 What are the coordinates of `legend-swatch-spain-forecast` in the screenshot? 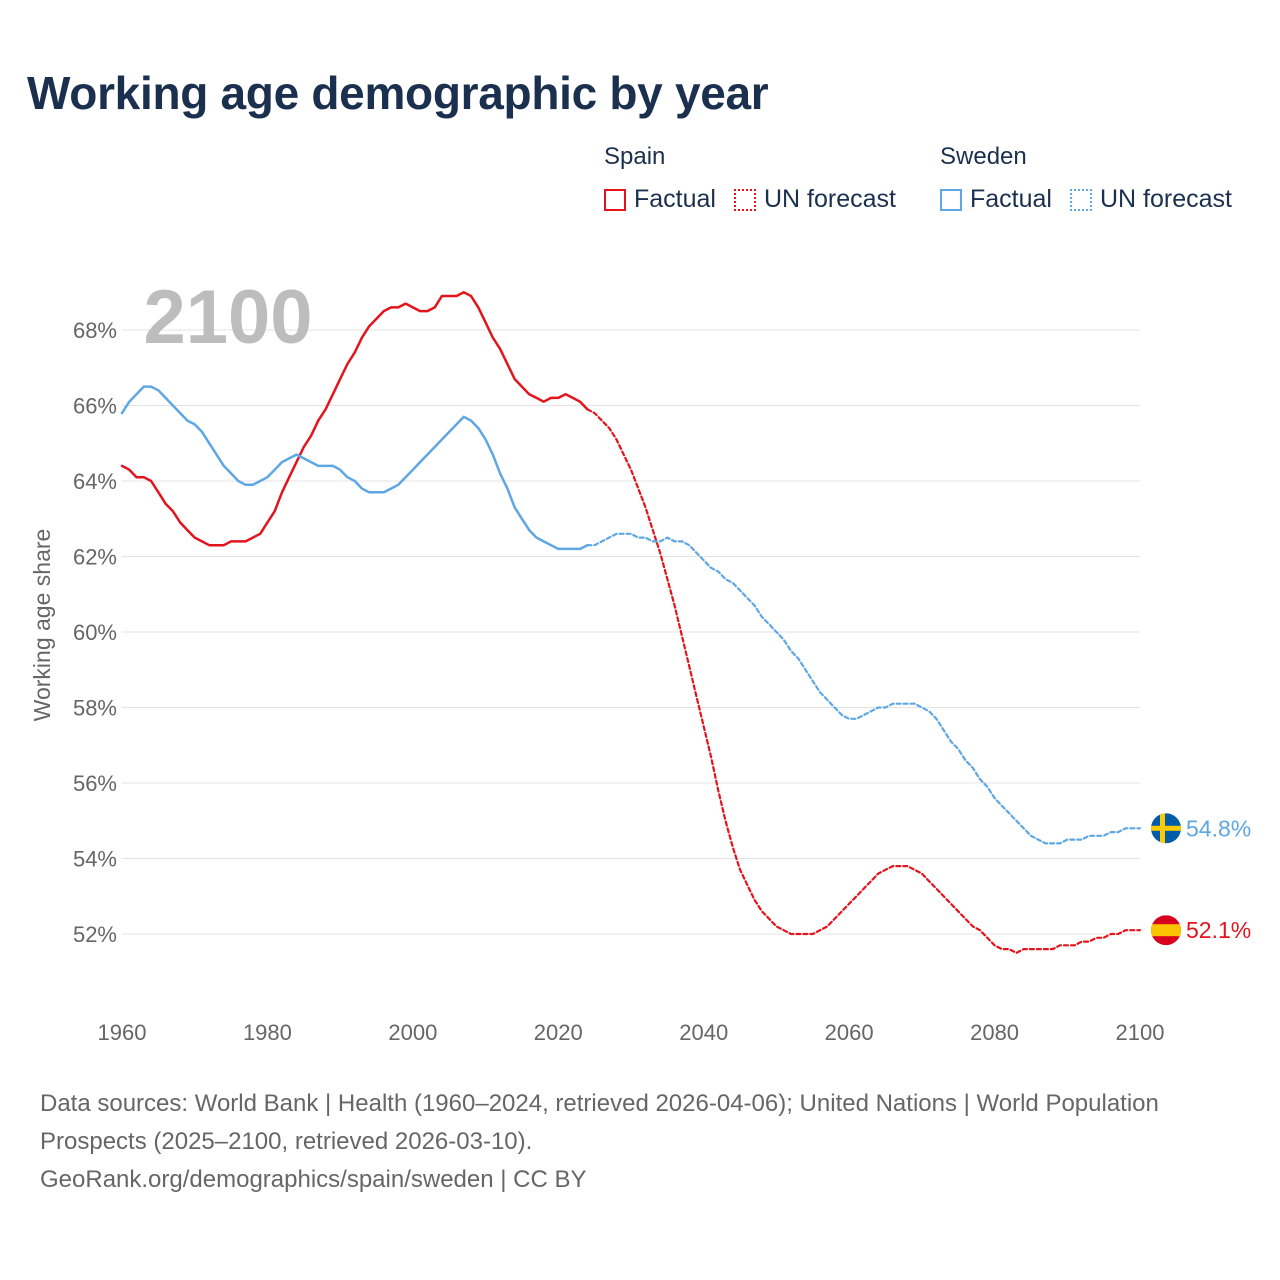 It's located at (744, 199).